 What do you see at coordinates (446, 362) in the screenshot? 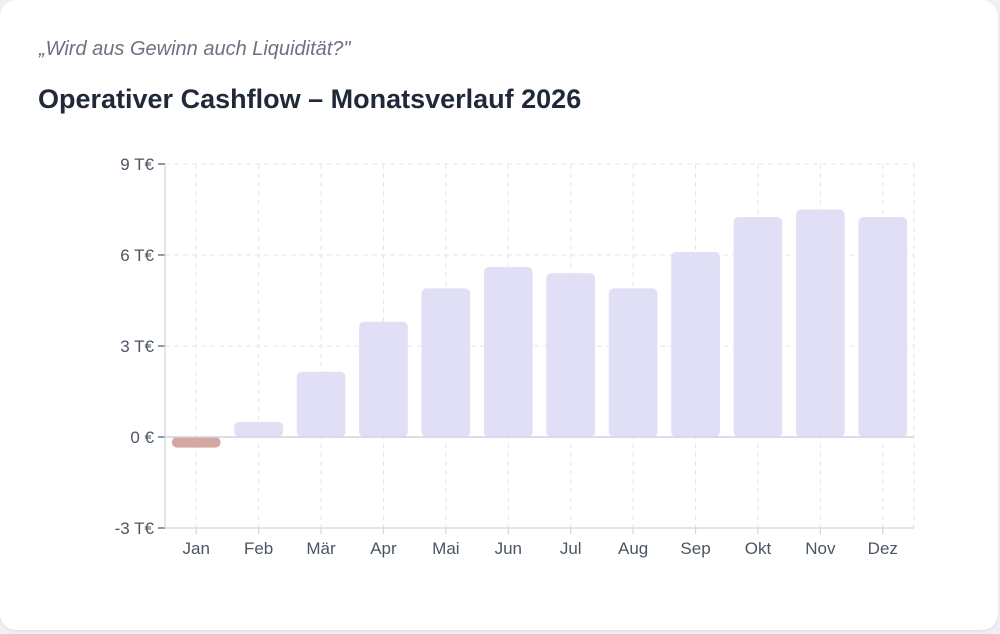
I see `bar-mai` at bounding box center [446, 362].